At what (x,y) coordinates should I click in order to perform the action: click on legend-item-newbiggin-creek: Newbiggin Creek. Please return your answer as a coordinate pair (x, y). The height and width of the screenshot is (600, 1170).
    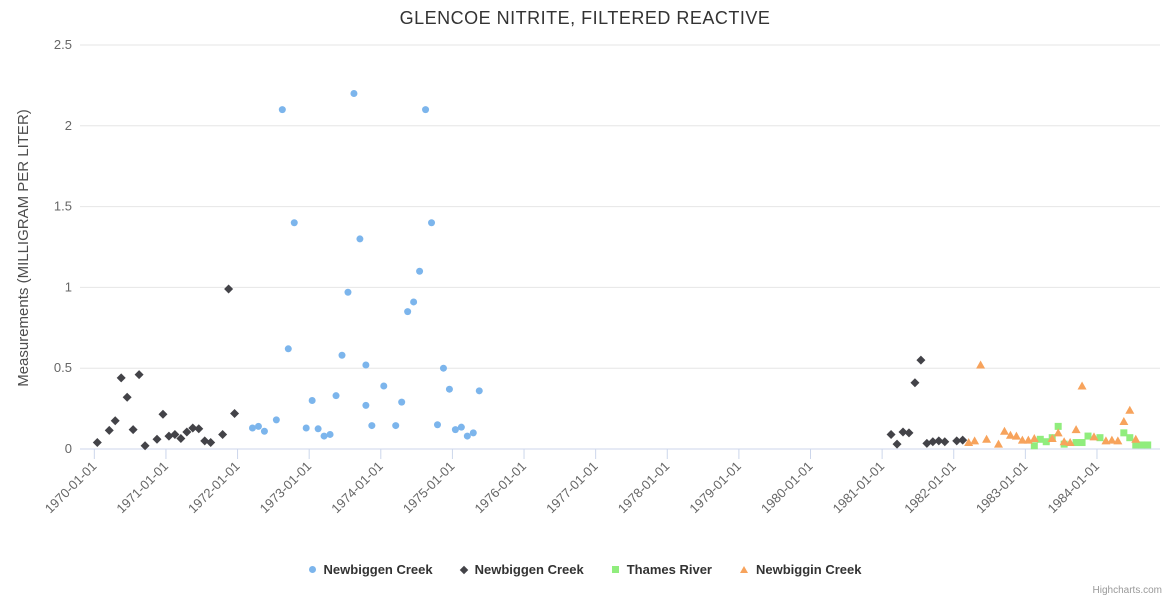
    Looking at the image, I should click on (800, 569).